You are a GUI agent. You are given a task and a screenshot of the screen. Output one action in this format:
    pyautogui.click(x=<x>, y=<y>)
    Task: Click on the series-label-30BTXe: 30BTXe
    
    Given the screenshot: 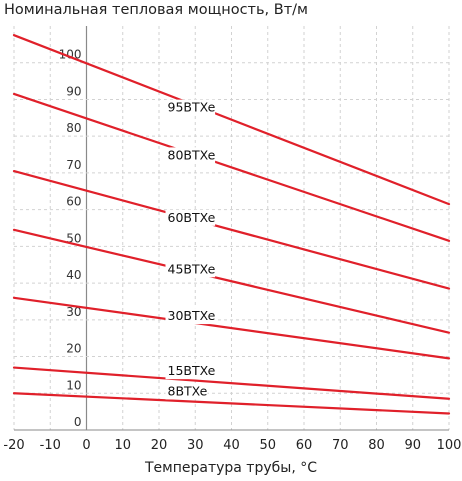 What is the action you would take?
    pyautogui.click(x=192, y=315)
    